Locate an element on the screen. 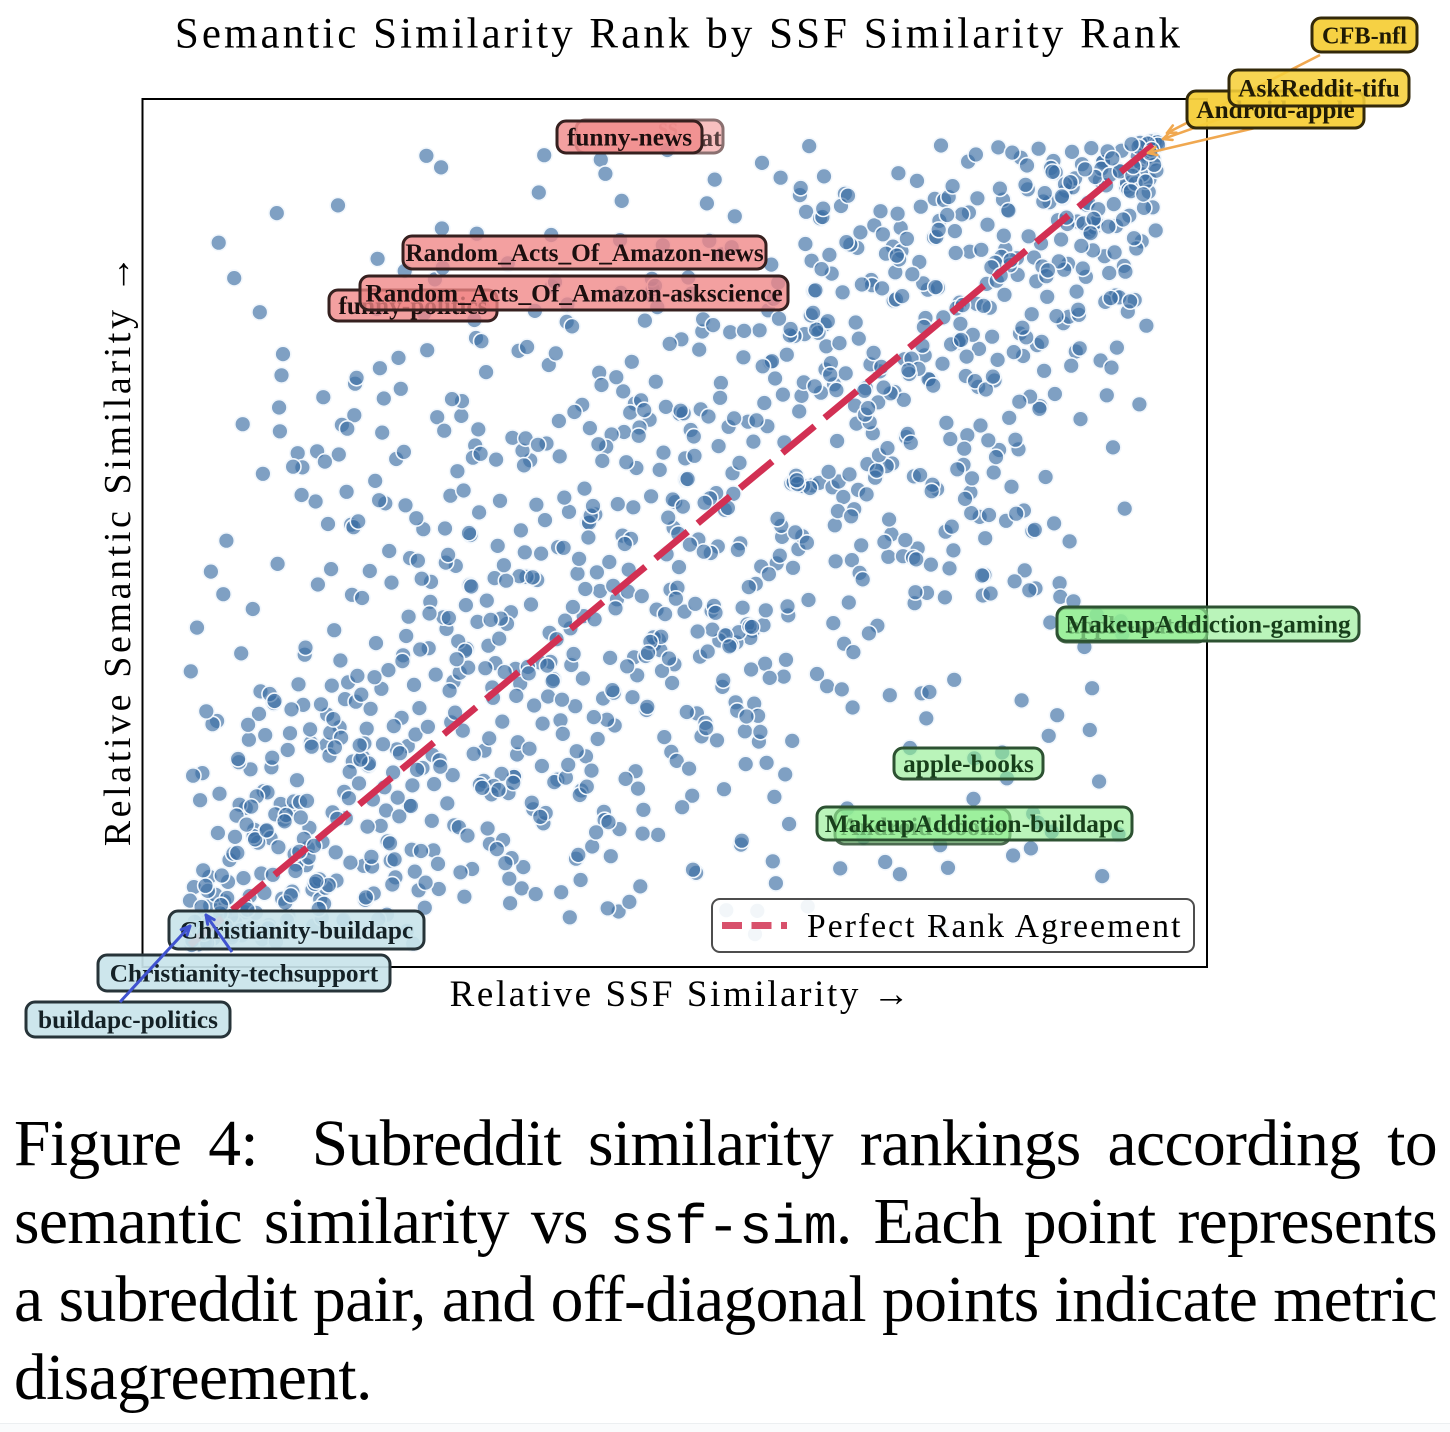  svg-text: MakeupAddiction-gaming is located at coordinates (1208, 625).